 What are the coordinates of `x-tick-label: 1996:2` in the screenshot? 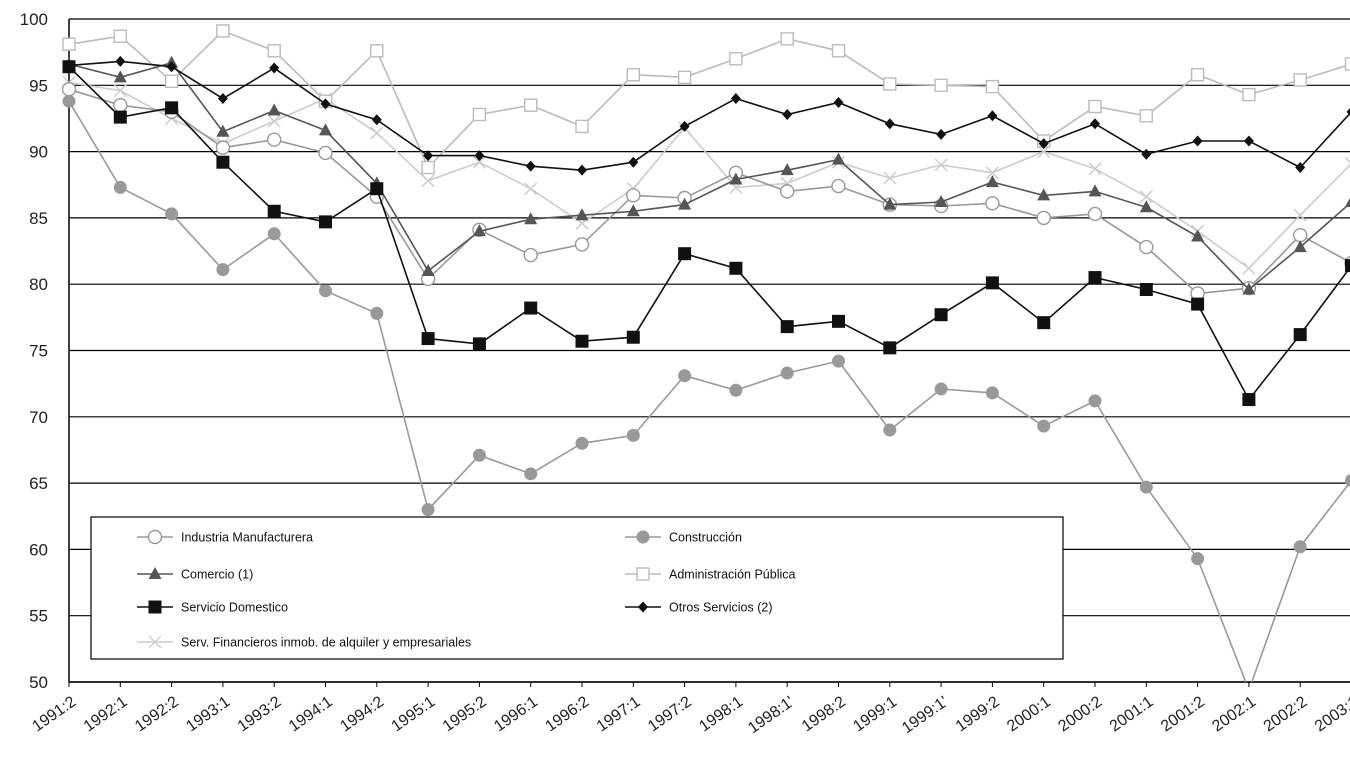 It's located at (567, 714).